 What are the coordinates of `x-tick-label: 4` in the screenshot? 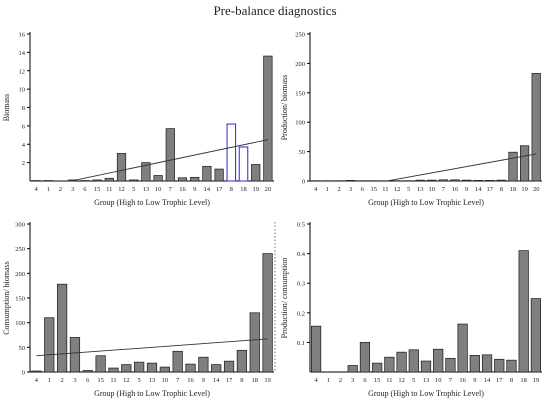 It's located at (37, 380).